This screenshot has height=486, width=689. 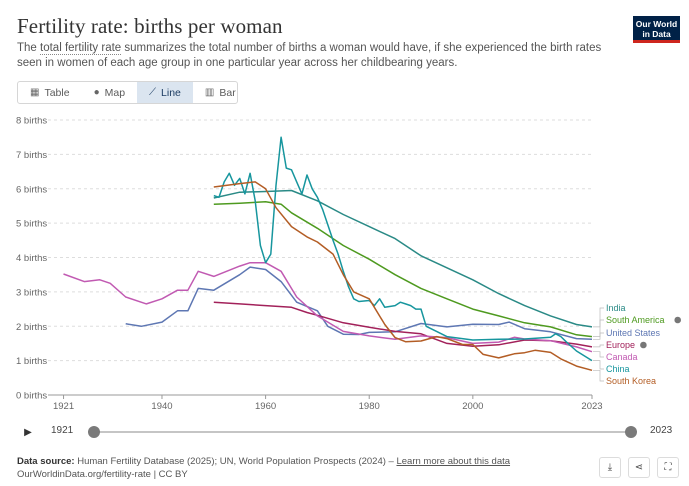 What do you see at coordinates (618, 369) in the screenshot?
I see `legend-label-china: China` at bounding box center [618, 369].